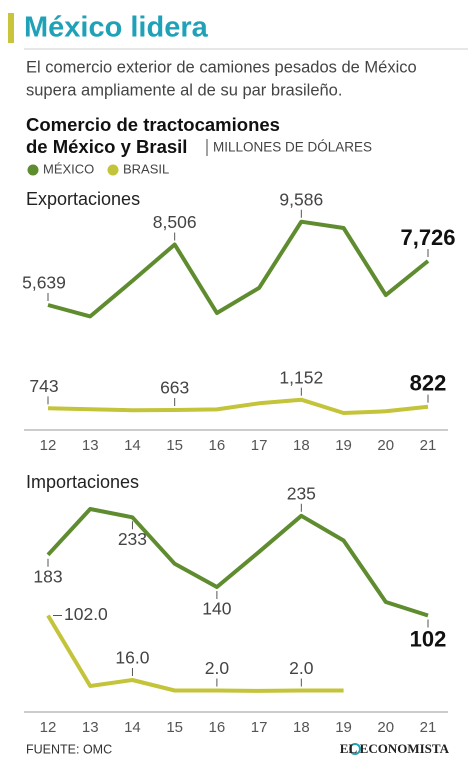 This screenshot has width=475, height=768. I want to click on brand-icon, so click(355, 749).